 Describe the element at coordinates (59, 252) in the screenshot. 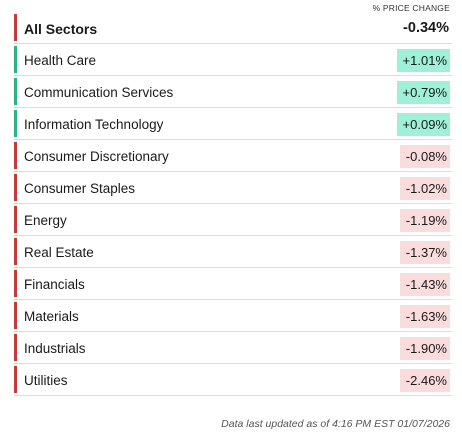

I see `sector-name: Real Estate` at that location.